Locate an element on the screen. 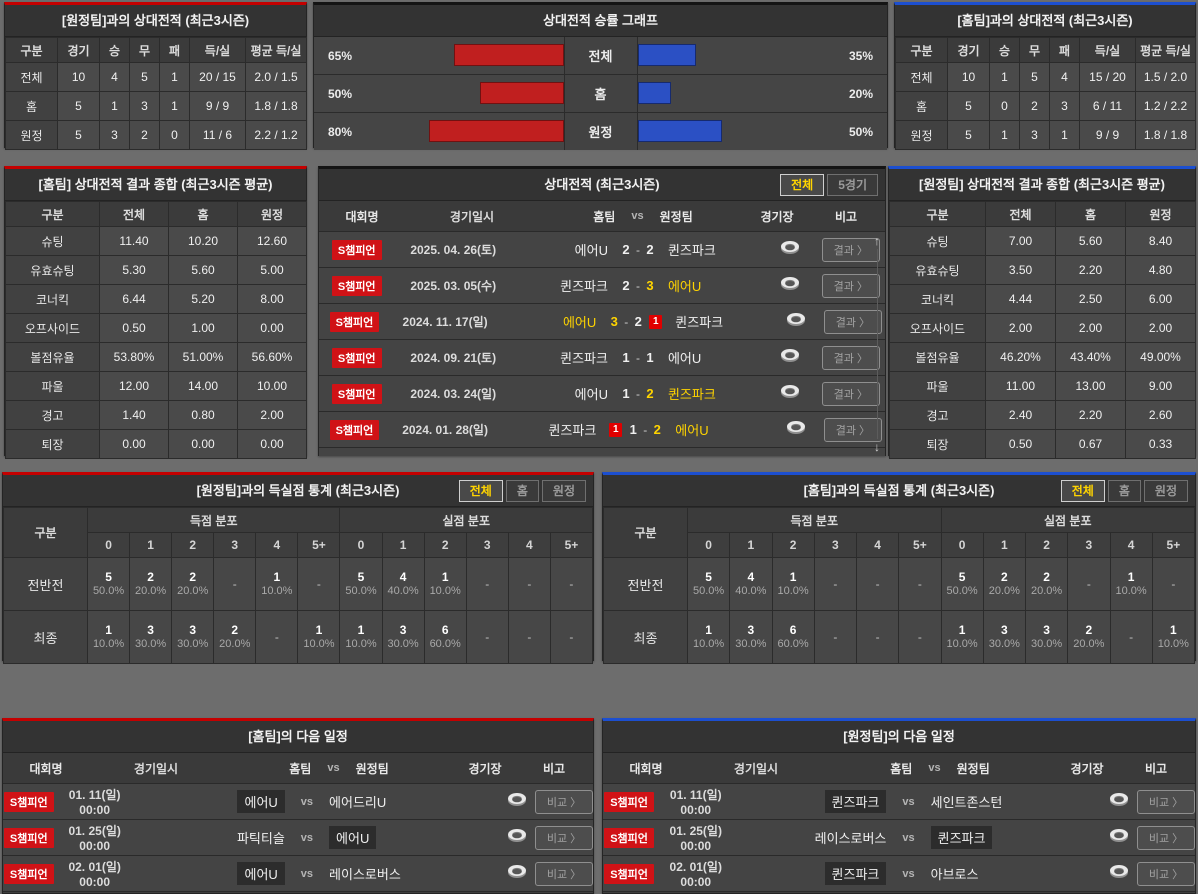 The width and height of the screenshot is (1198, 894). row-label: 최종 is located at coordinates (645, 637).